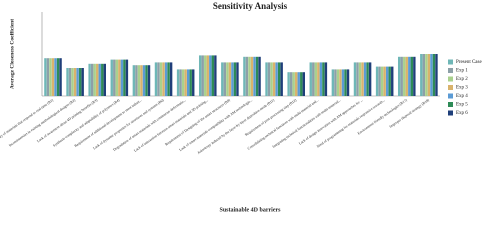  Describe the element at coordinates (462, 105) in the screenshot. I see `legend-label: Exp 5` at that location.